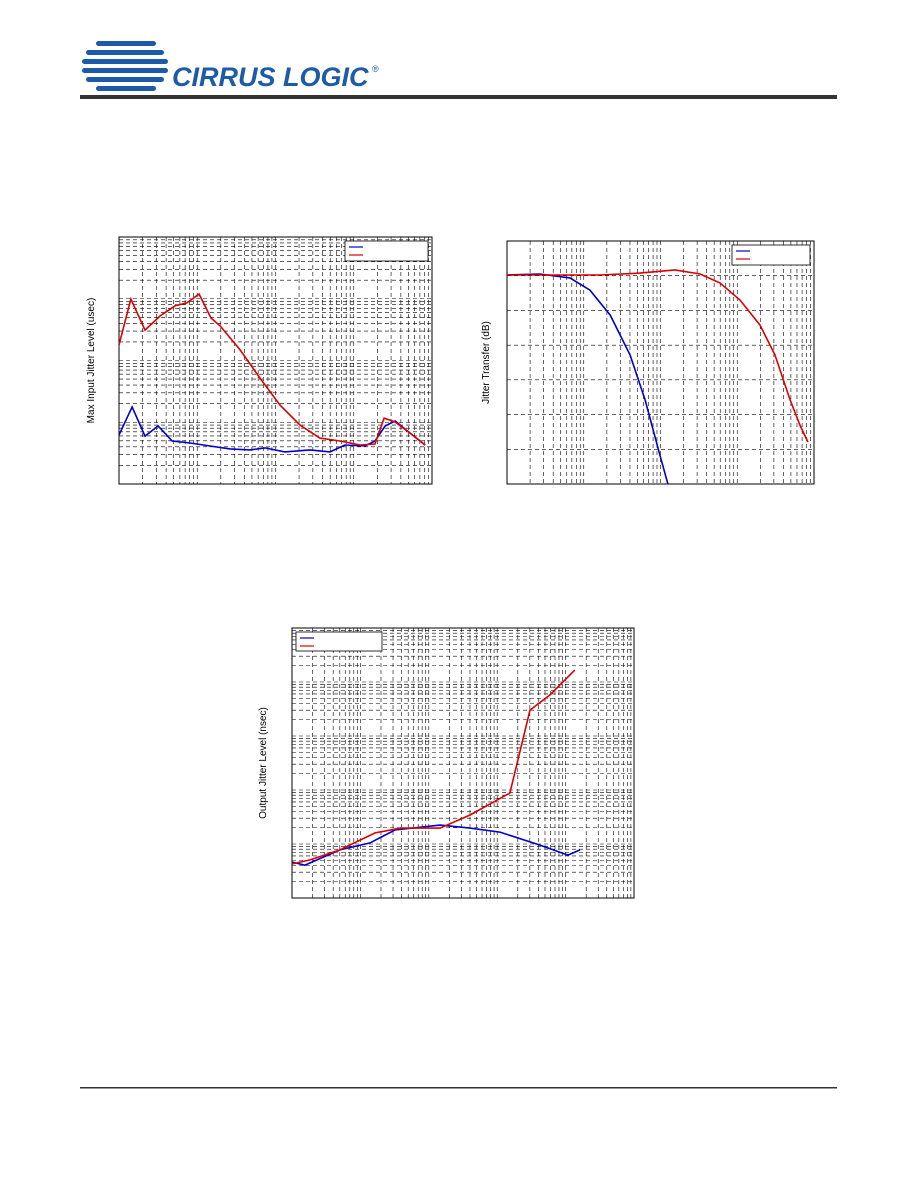 The height and width of the screenshot is (1188, 918). I want to click on chart: Jitter Transfer (dB), so click(648, 362).